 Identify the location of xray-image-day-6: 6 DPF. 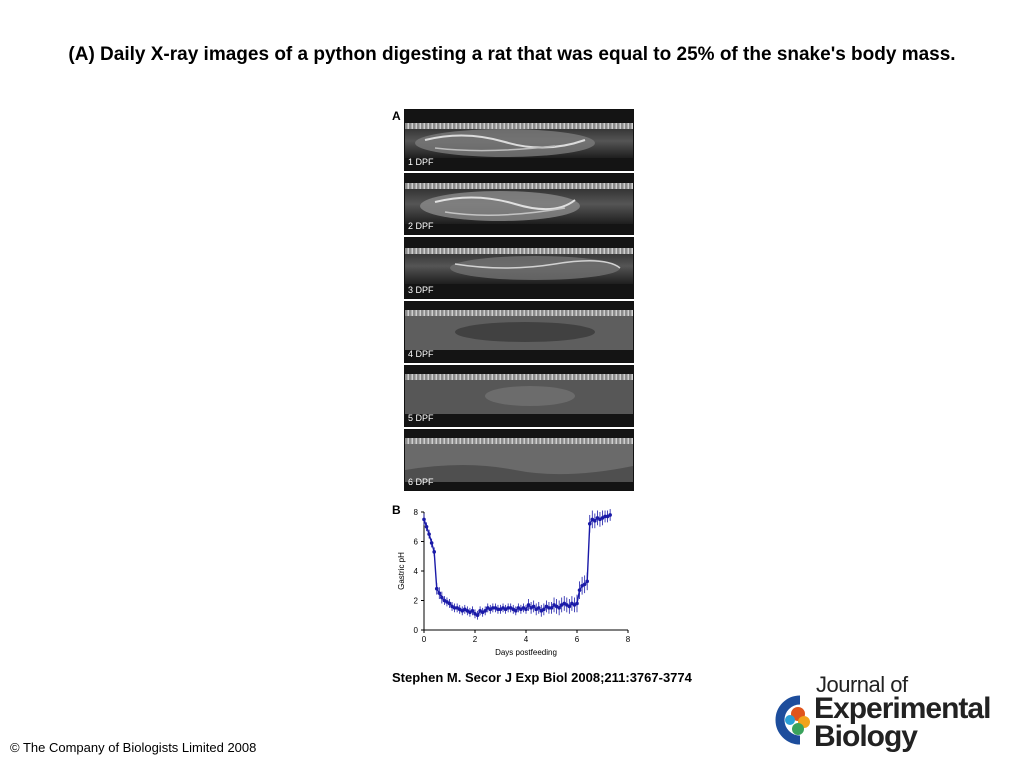
(519, 460).